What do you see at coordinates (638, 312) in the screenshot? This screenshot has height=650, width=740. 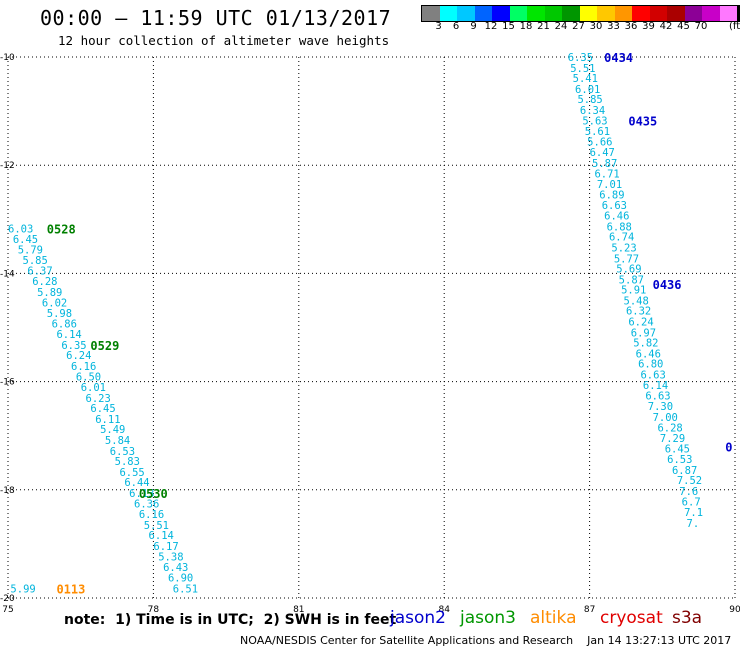 I see `wave-height-value: 6.32` at bounding box center [638, 312].